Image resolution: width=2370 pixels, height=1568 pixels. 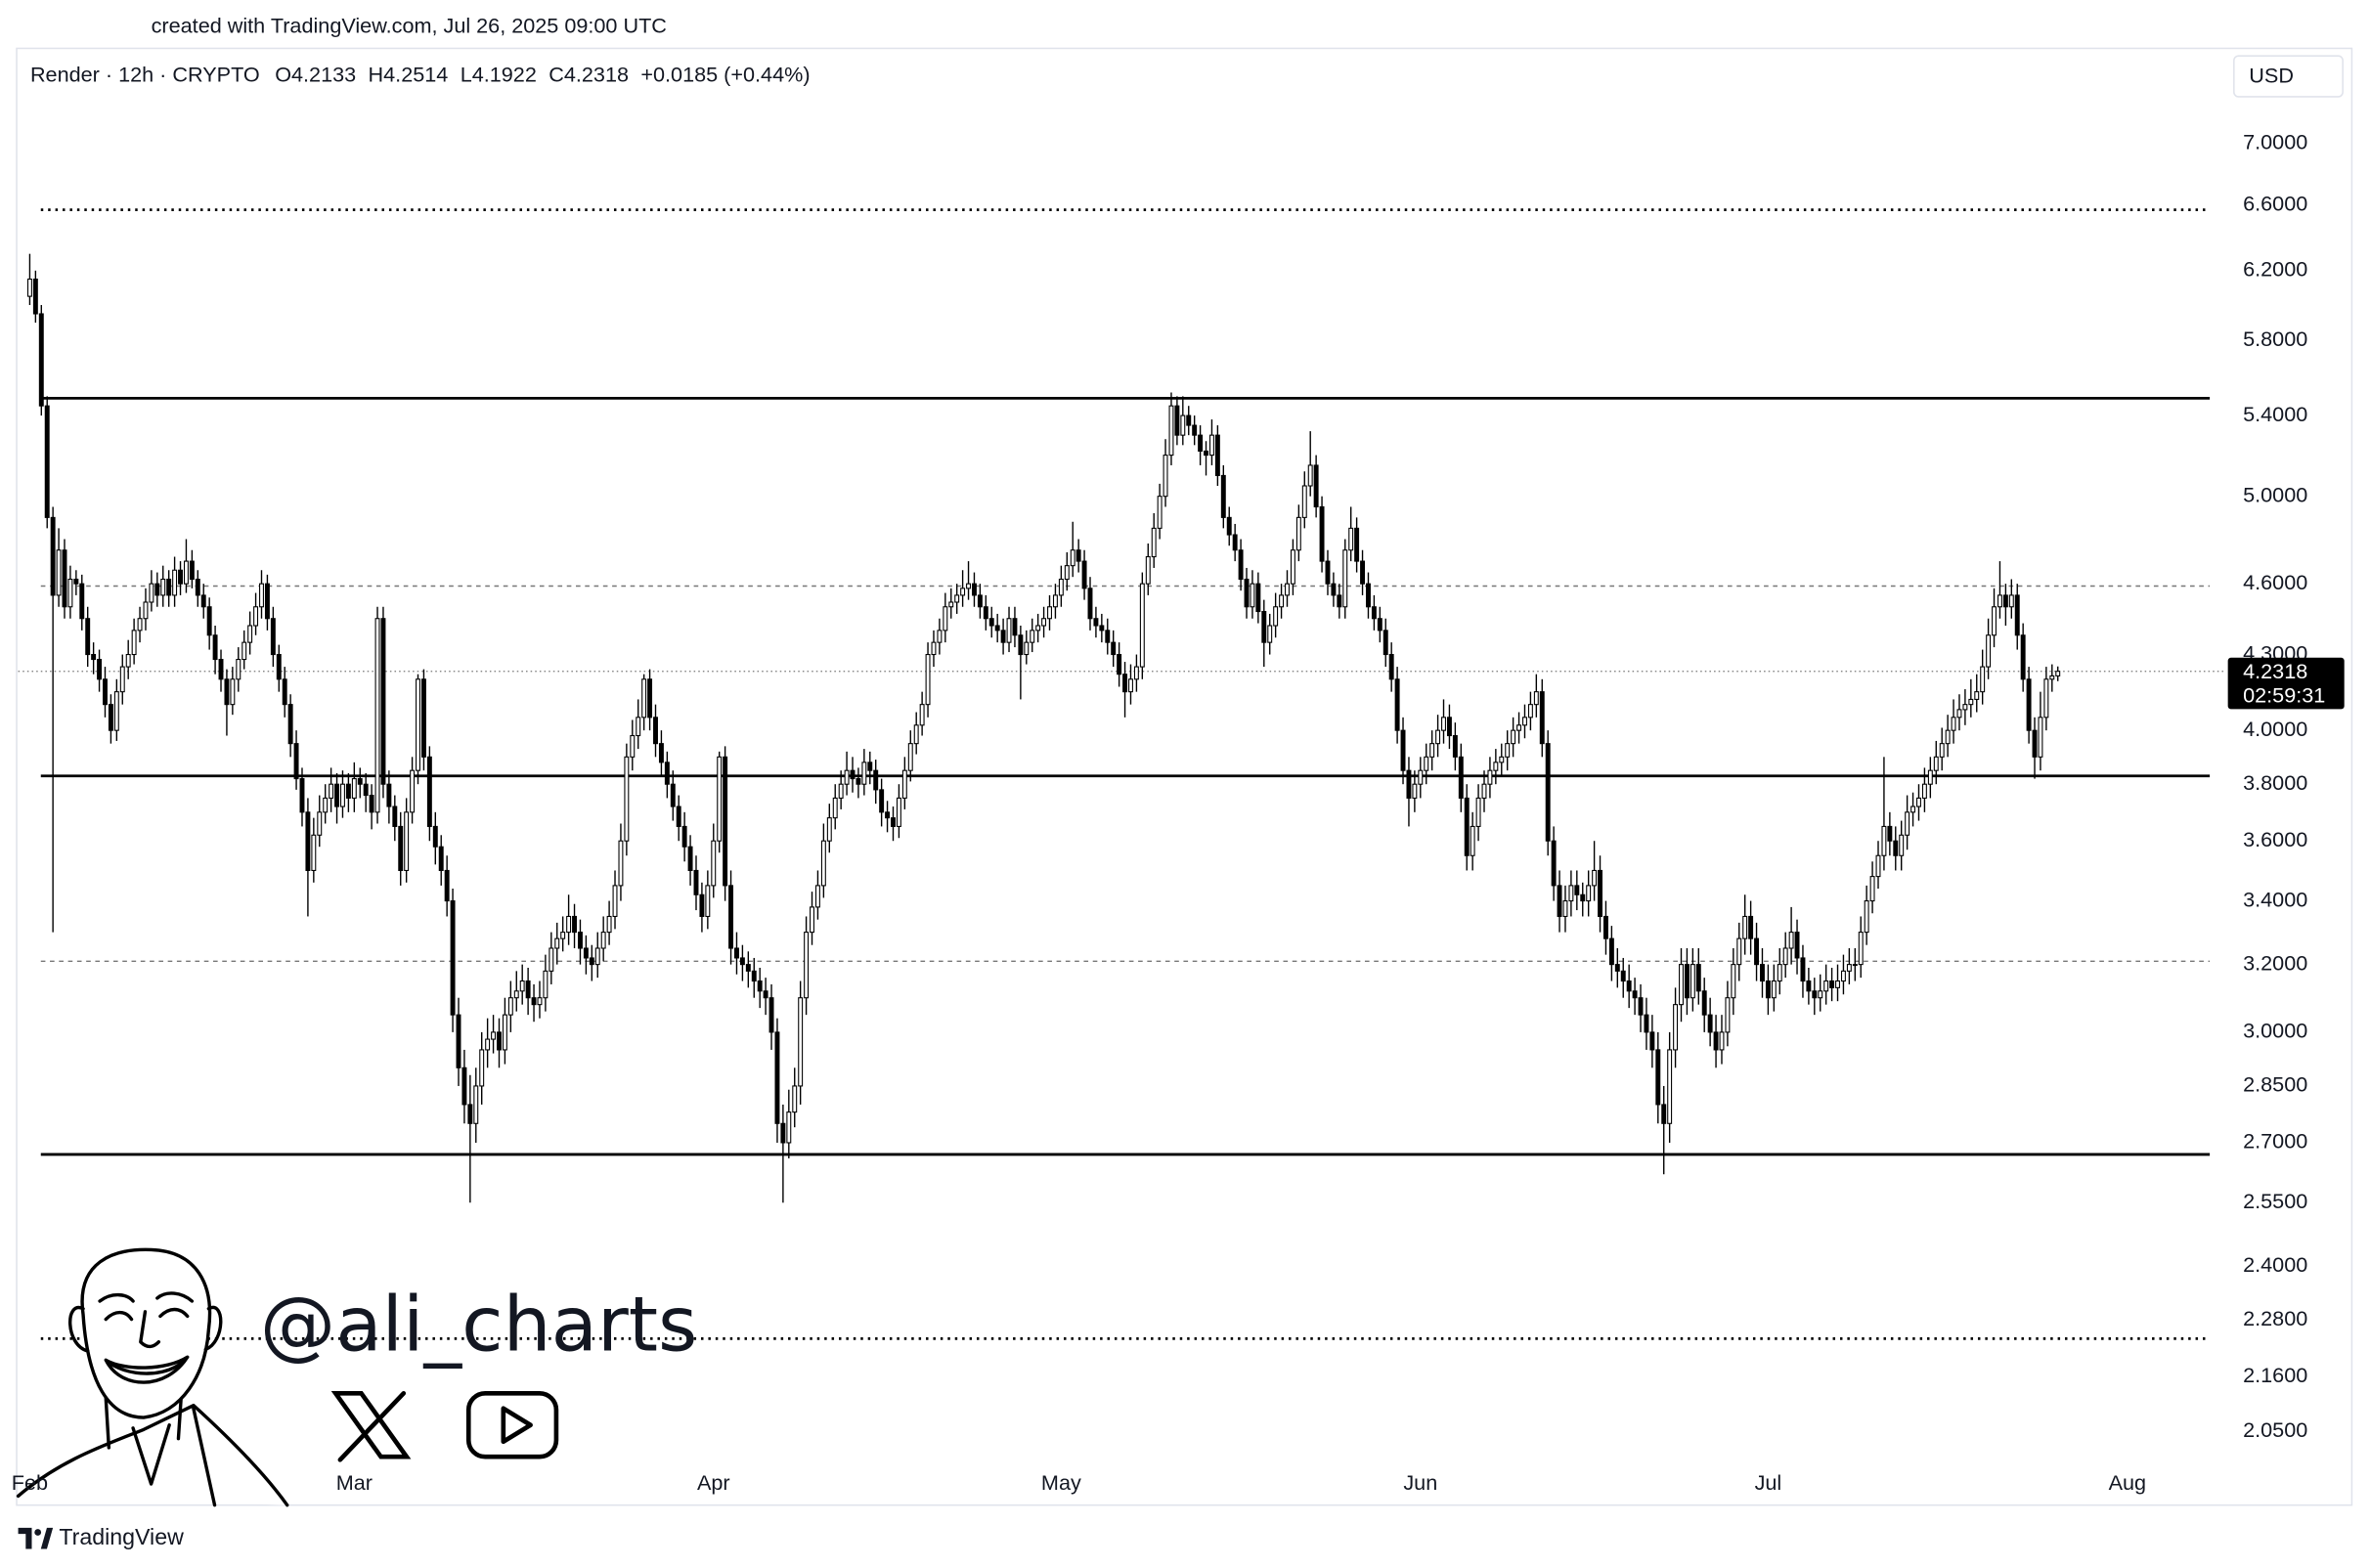 I want to click on y-tick-label: 2.4000, so click(x=2275, y=1264).